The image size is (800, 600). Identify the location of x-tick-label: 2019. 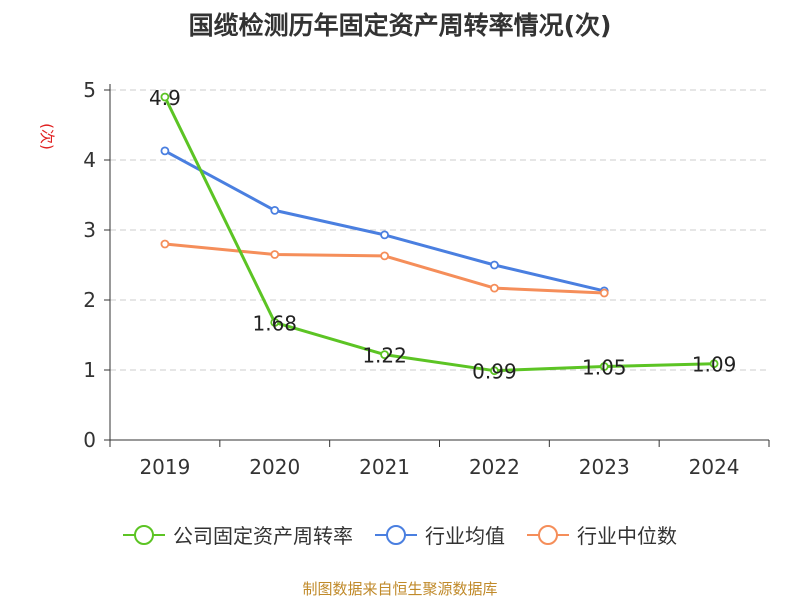
(164, 467).